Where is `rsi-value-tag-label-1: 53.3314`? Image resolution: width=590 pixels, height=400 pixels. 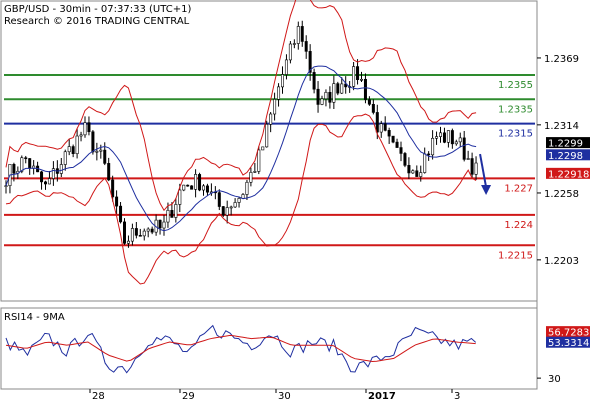
rsi-value-tag-label-1: 53.3314 is located at coordinates (568, 343).